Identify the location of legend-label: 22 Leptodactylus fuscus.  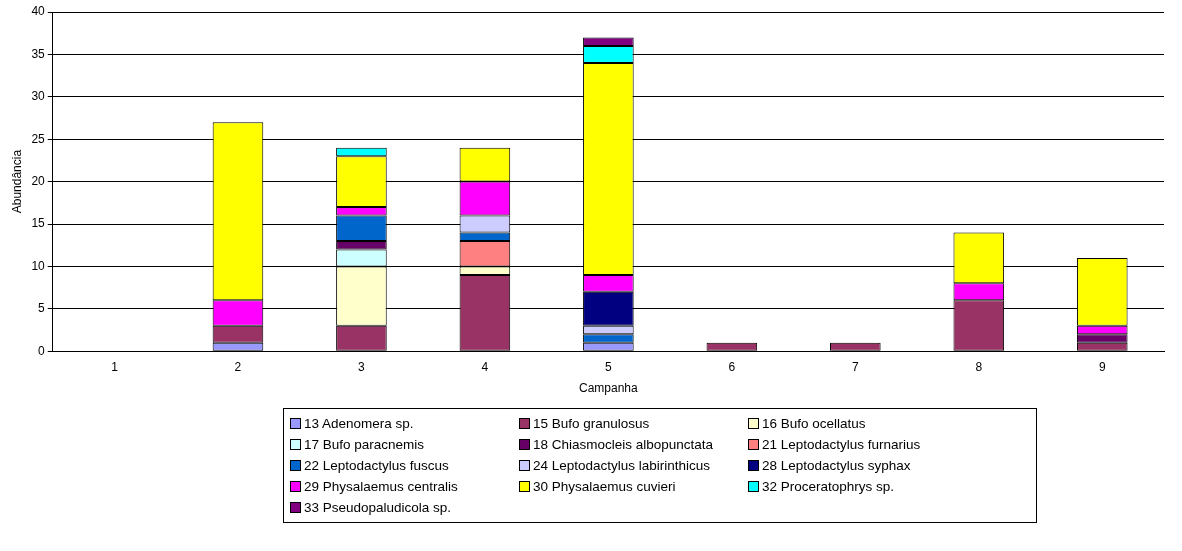
(376, 466).